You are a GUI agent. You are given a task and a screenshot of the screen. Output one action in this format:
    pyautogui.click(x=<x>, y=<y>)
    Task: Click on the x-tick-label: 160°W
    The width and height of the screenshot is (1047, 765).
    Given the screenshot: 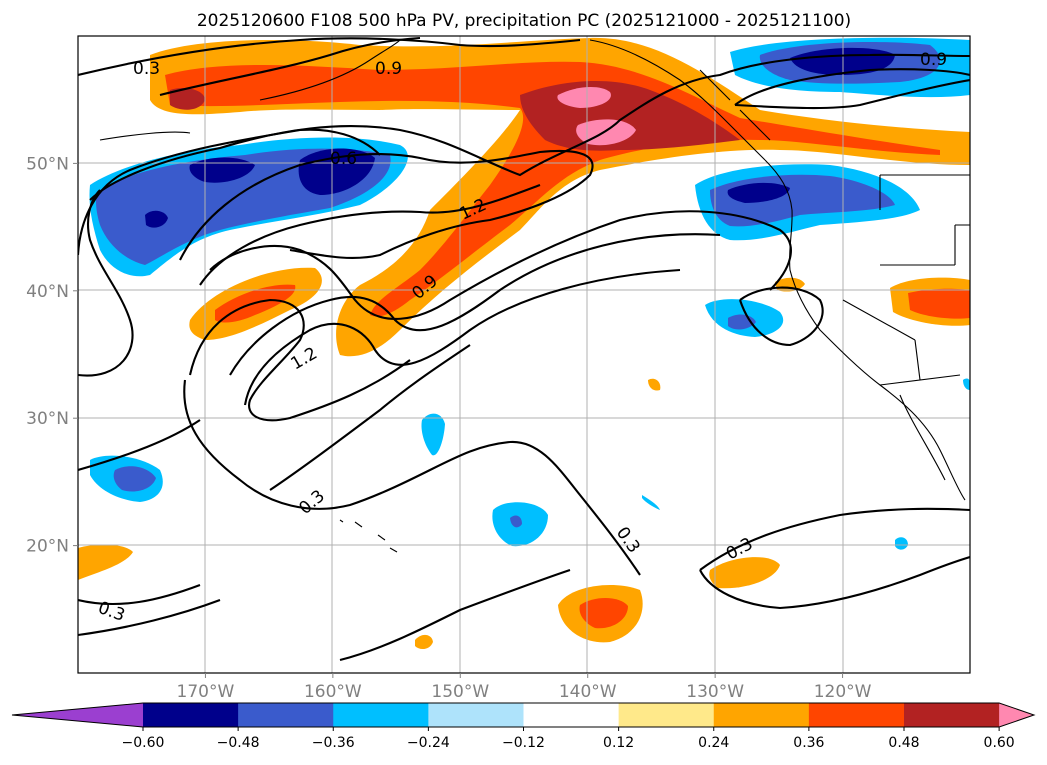 What is the action you would take?
    pyautogui.click(x=333, y=692)
    